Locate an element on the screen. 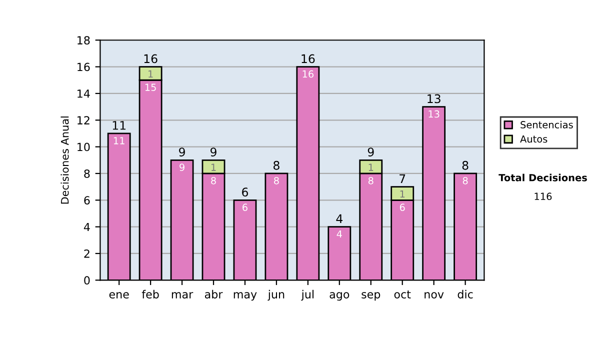  x-tick-label: jun is located at coordinates (276, 295).